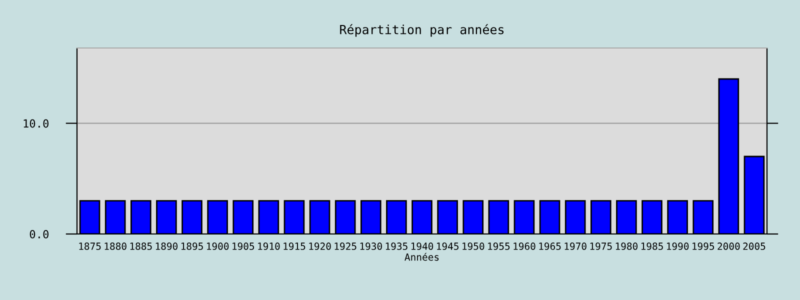 The image size is (800, 300). Describe the element at coordinates (39, 234) in the screenshot. I see `y-tick-label: 0.0` at that location.